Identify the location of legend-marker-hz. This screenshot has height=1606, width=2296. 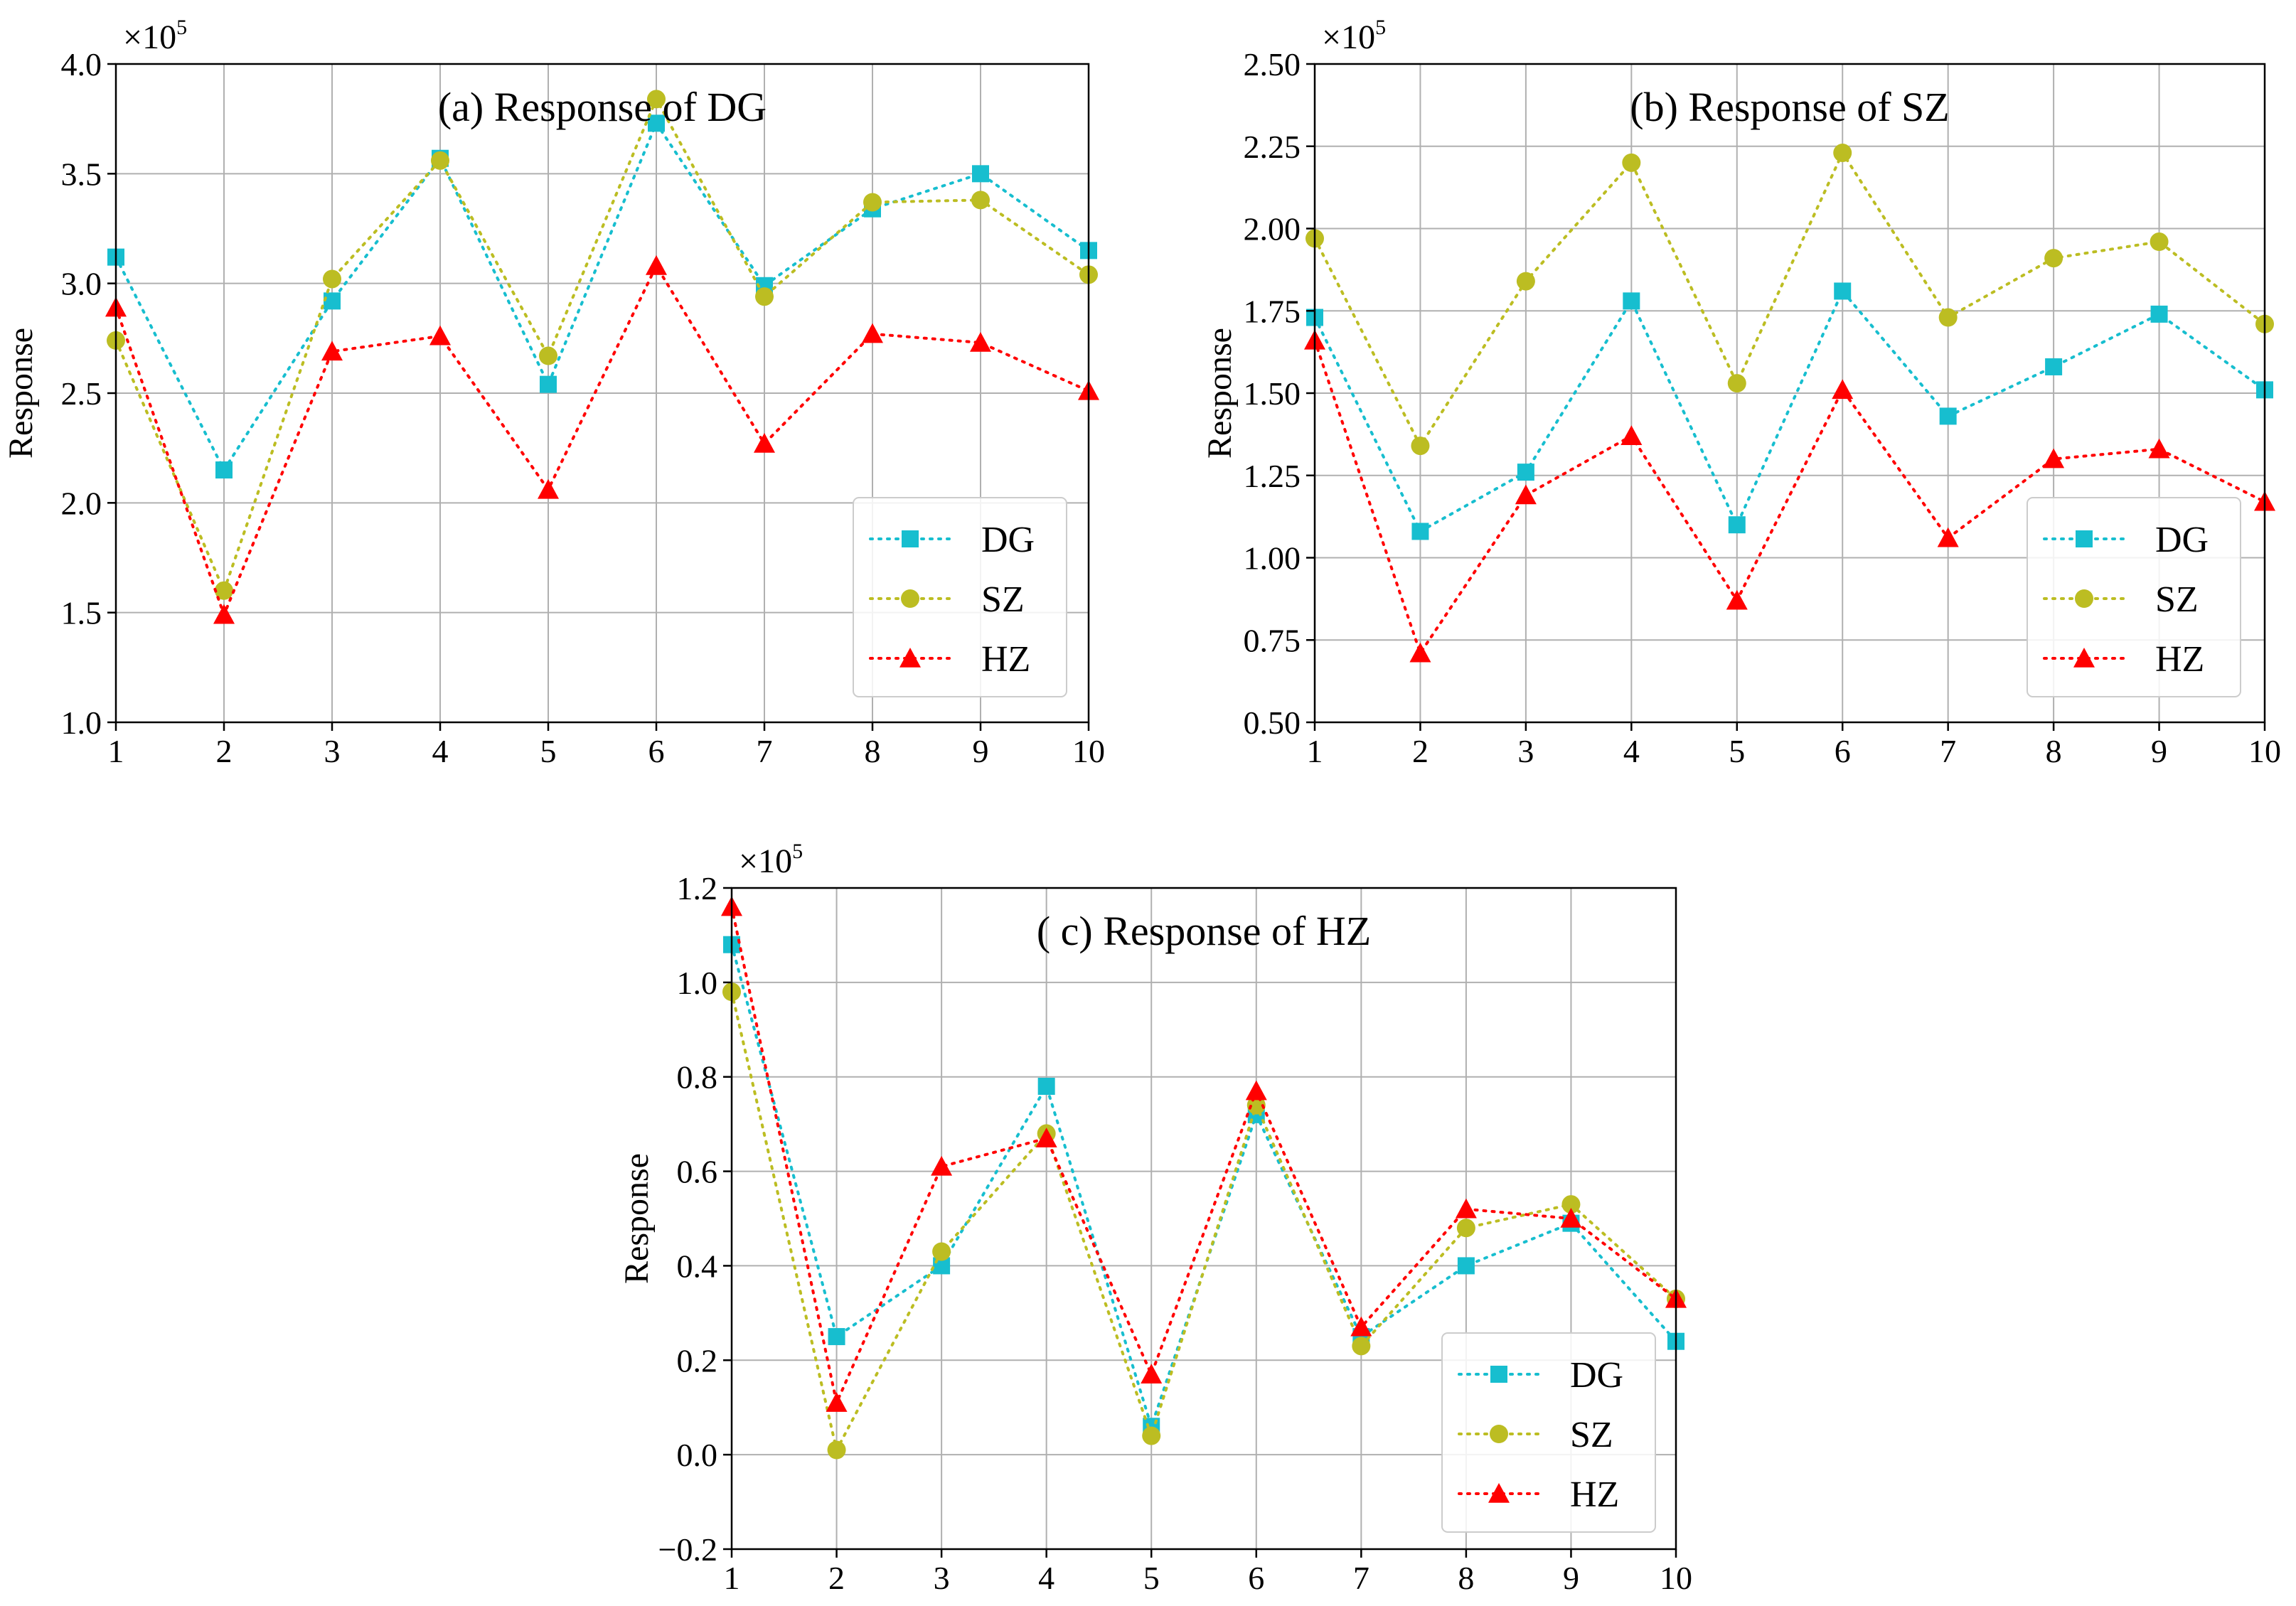
(2084, 658).